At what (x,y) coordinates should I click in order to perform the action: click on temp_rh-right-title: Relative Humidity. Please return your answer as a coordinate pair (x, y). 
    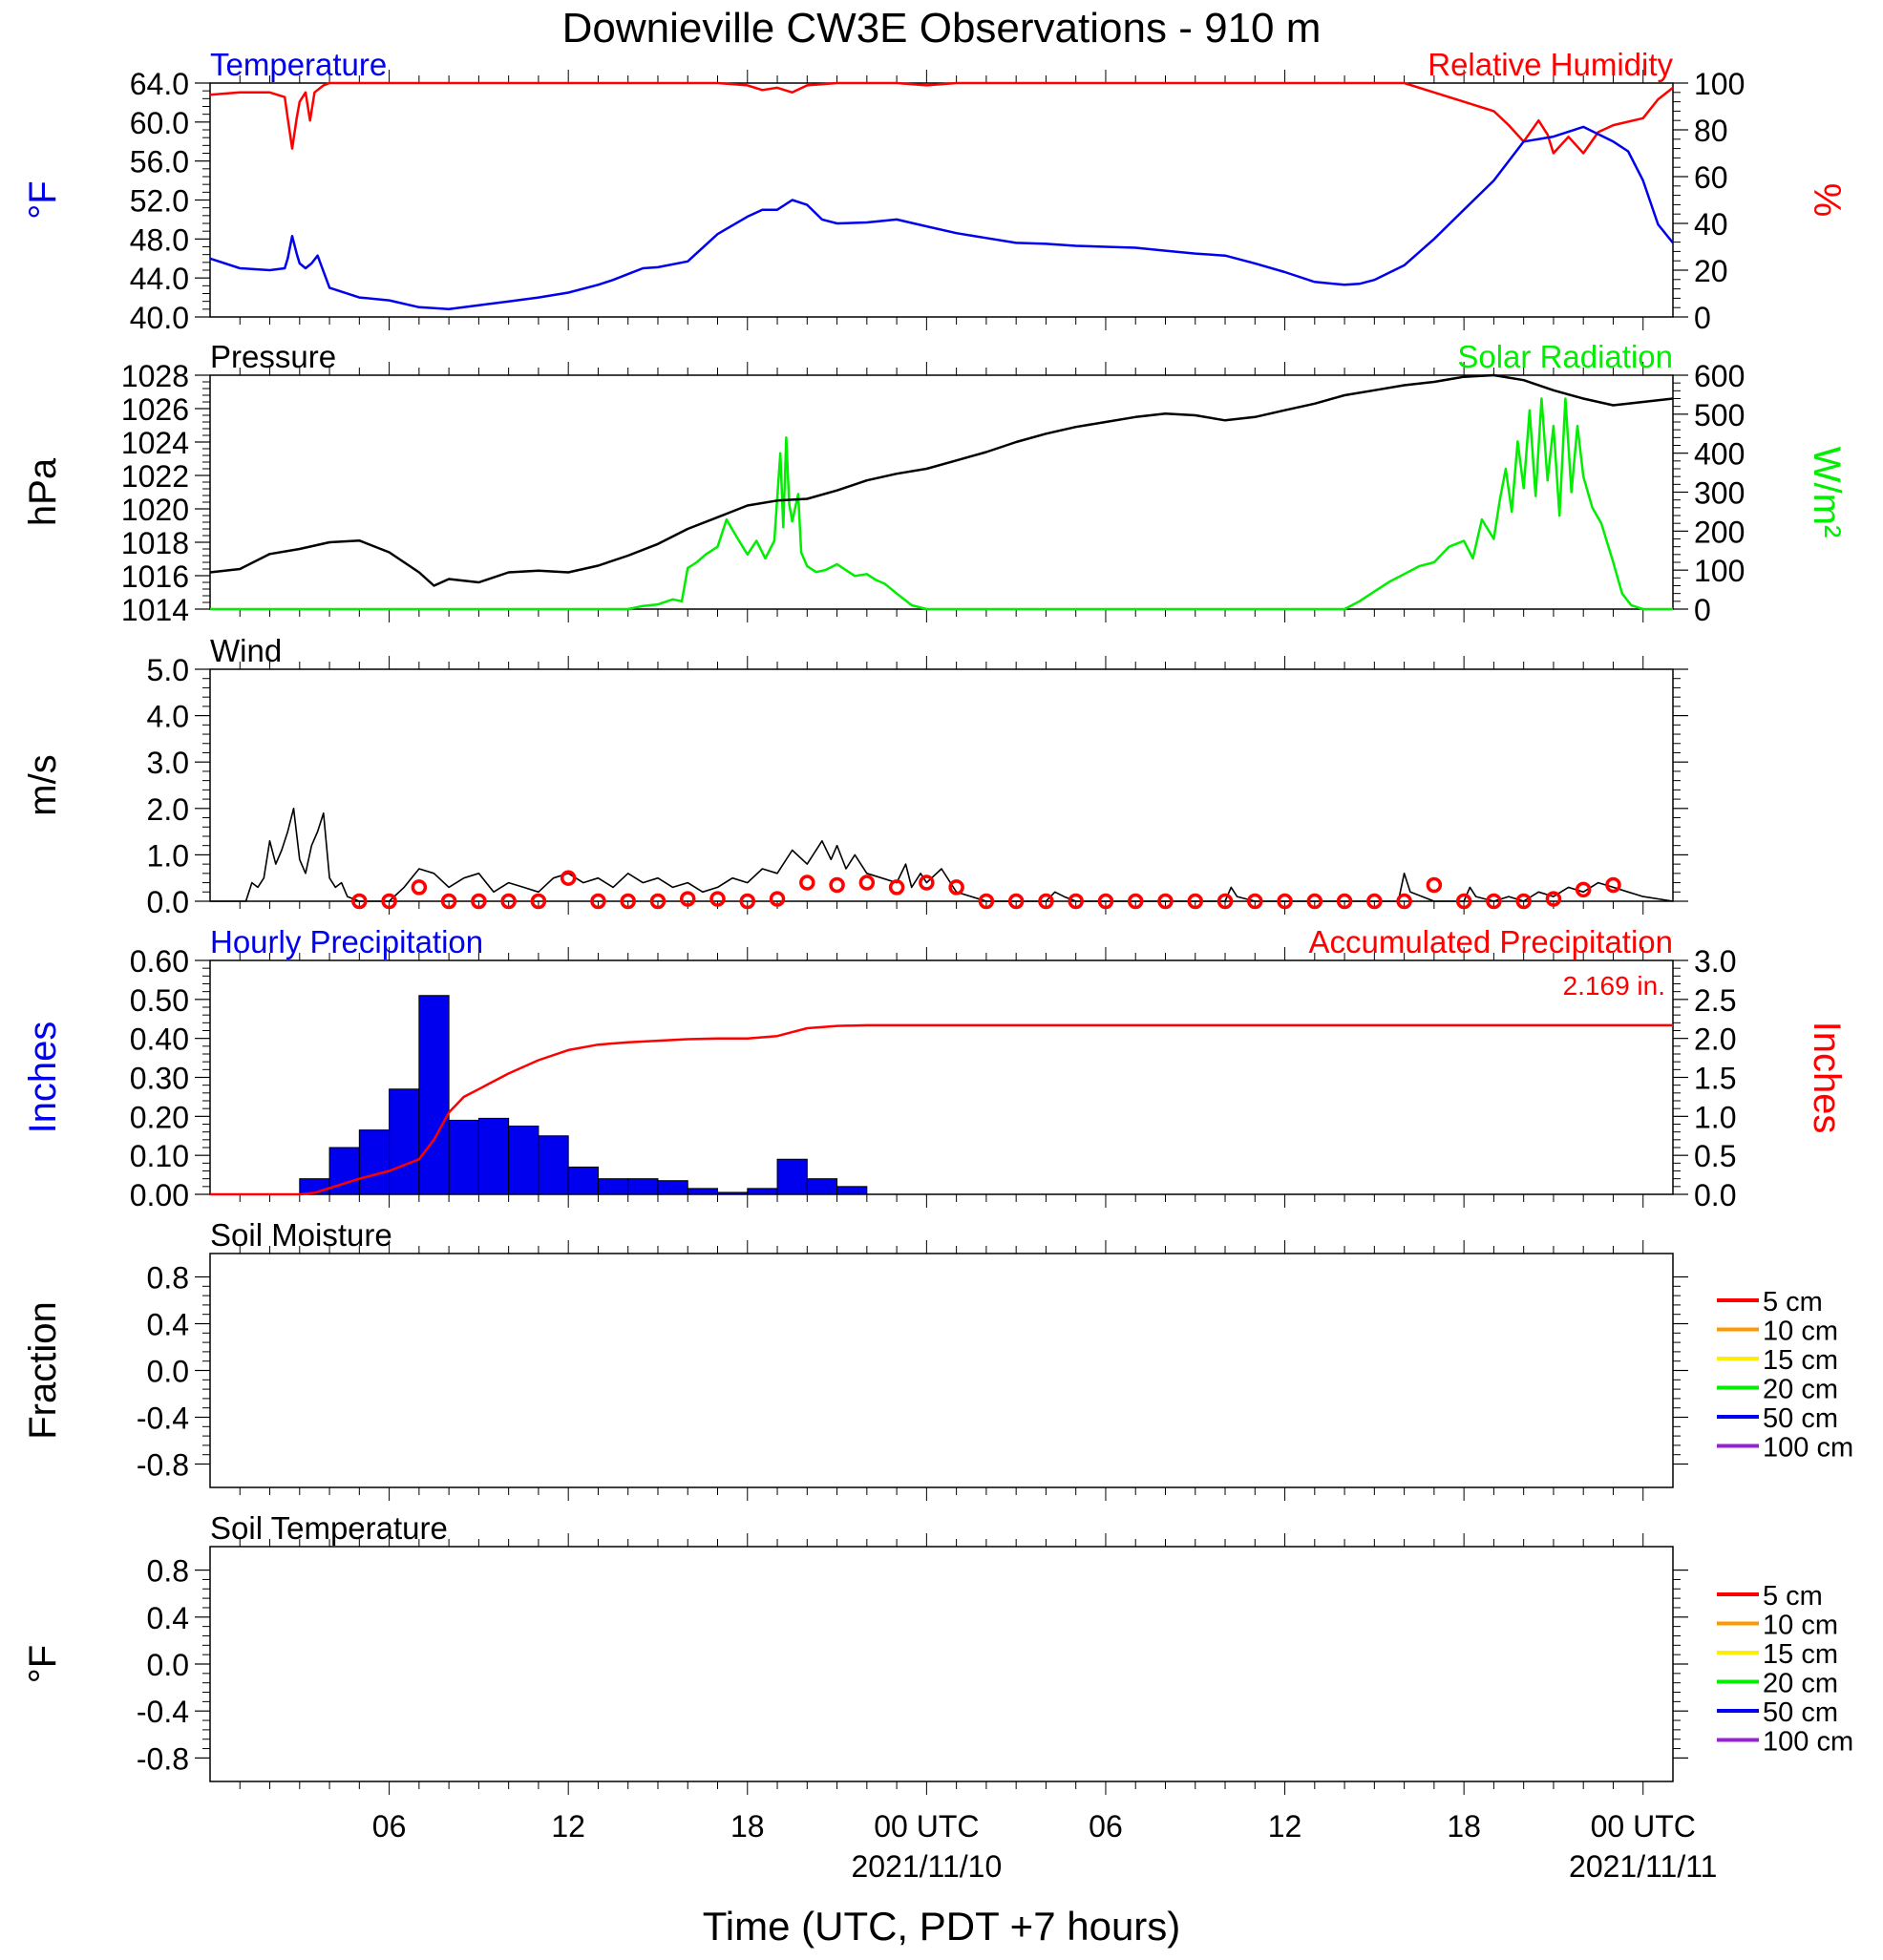
    Looking at the image, I should click on (1550, 64).